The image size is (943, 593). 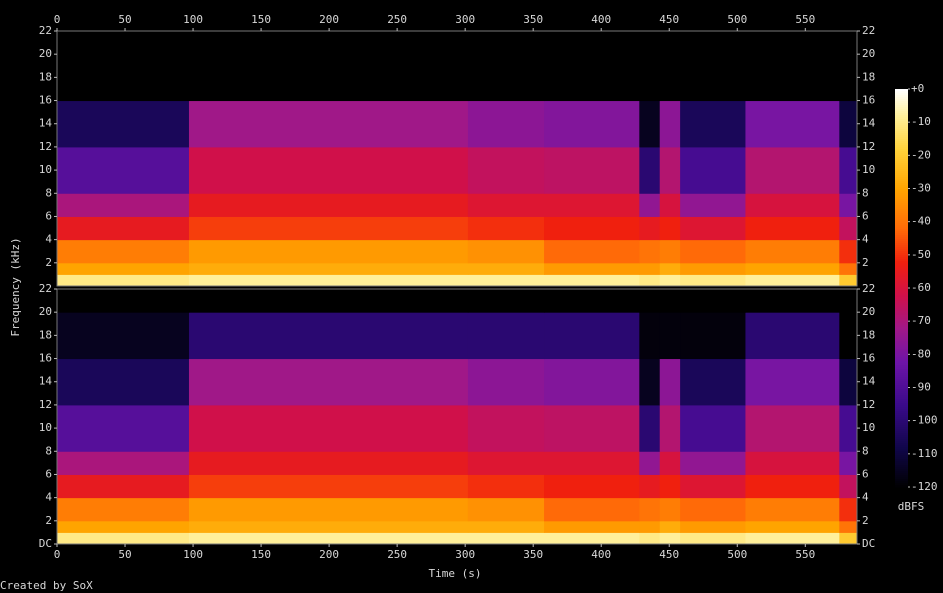 I want to click on y-tick-label: 4, so click(x=865, y=497).